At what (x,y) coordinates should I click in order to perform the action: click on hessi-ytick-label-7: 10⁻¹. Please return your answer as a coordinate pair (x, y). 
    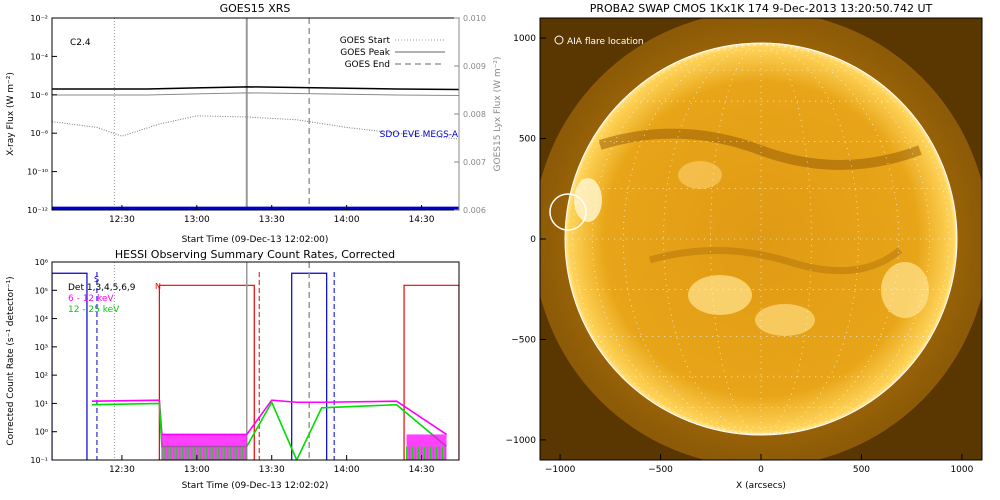
    Looking at the image, I should click on (39, 460).